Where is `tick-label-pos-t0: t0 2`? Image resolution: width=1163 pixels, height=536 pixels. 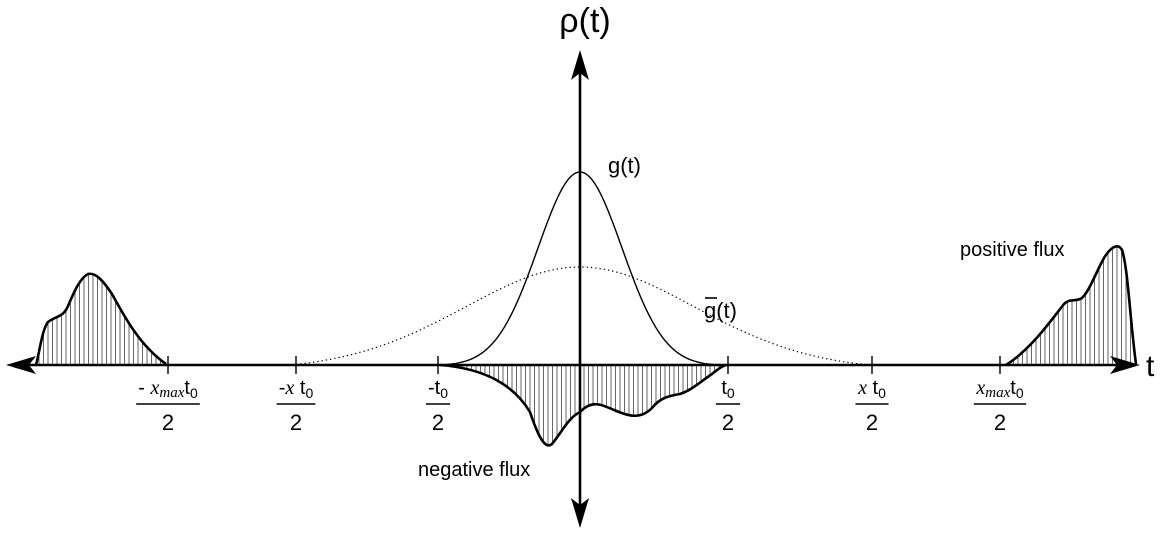
tick-label-pos-t0: t0 2 is located at coordinates (728, 406).